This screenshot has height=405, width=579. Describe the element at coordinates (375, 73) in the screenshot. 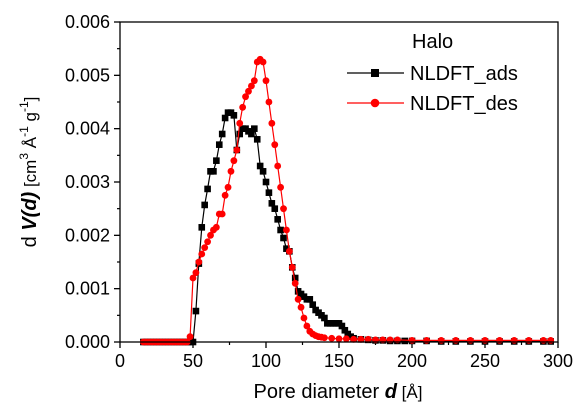

I see `legend-ads-marker` at that location.